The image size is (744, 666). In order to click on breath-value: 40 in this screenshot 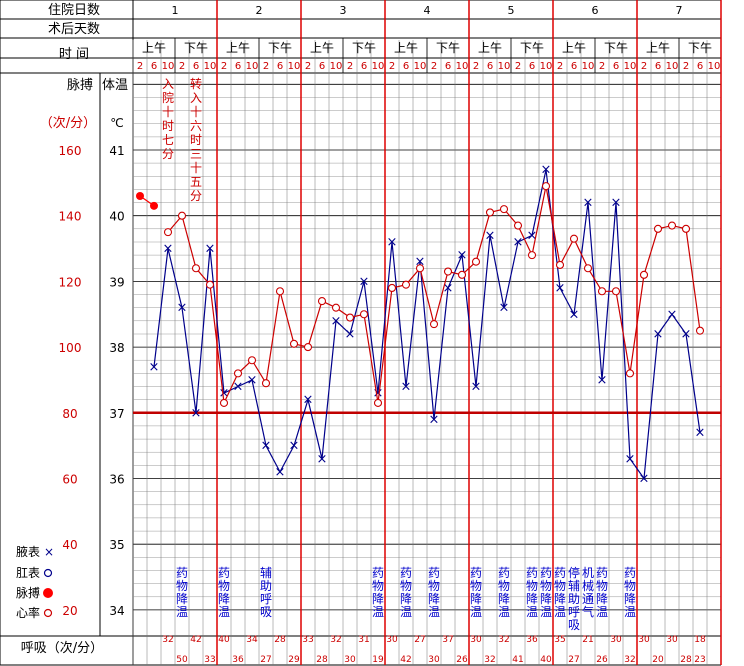, I will do `click(224, 640)`.